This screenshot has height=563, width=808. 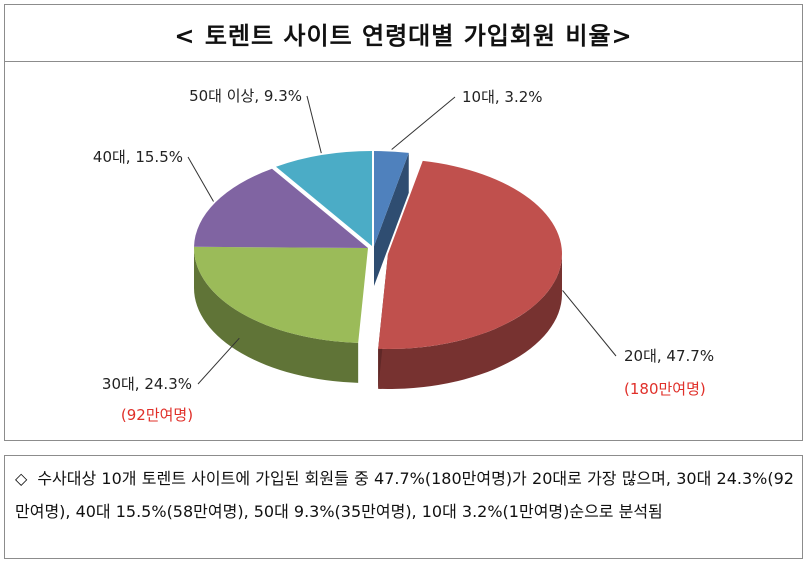 I want to click on slice-label-3: 30대, 24.3%, so click(x=147, y=384).